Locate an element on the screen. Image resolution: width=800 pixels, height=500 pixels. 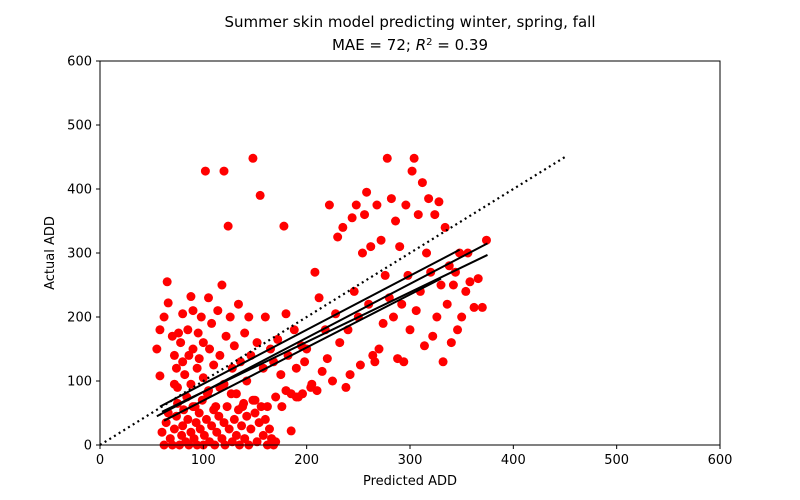
y-tick-label: 300 is located at coordinates (79, 254).